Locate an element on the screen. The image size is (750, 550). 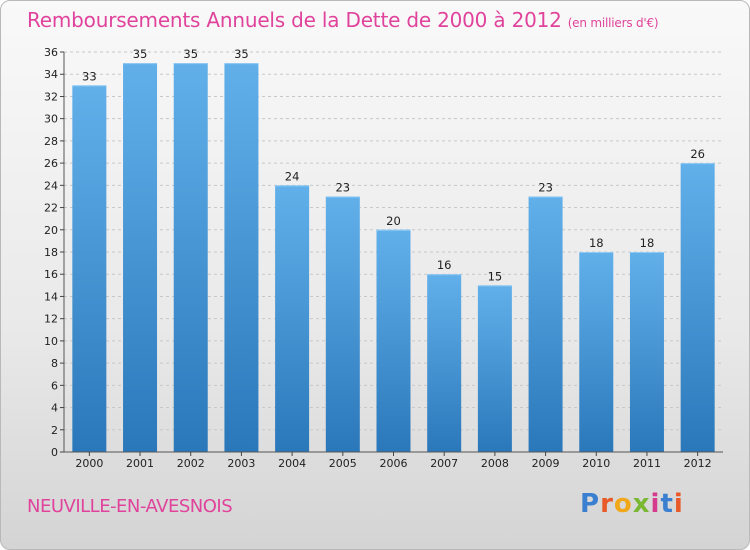
y-tick-label: 6 is located at coordinates (54, 385).